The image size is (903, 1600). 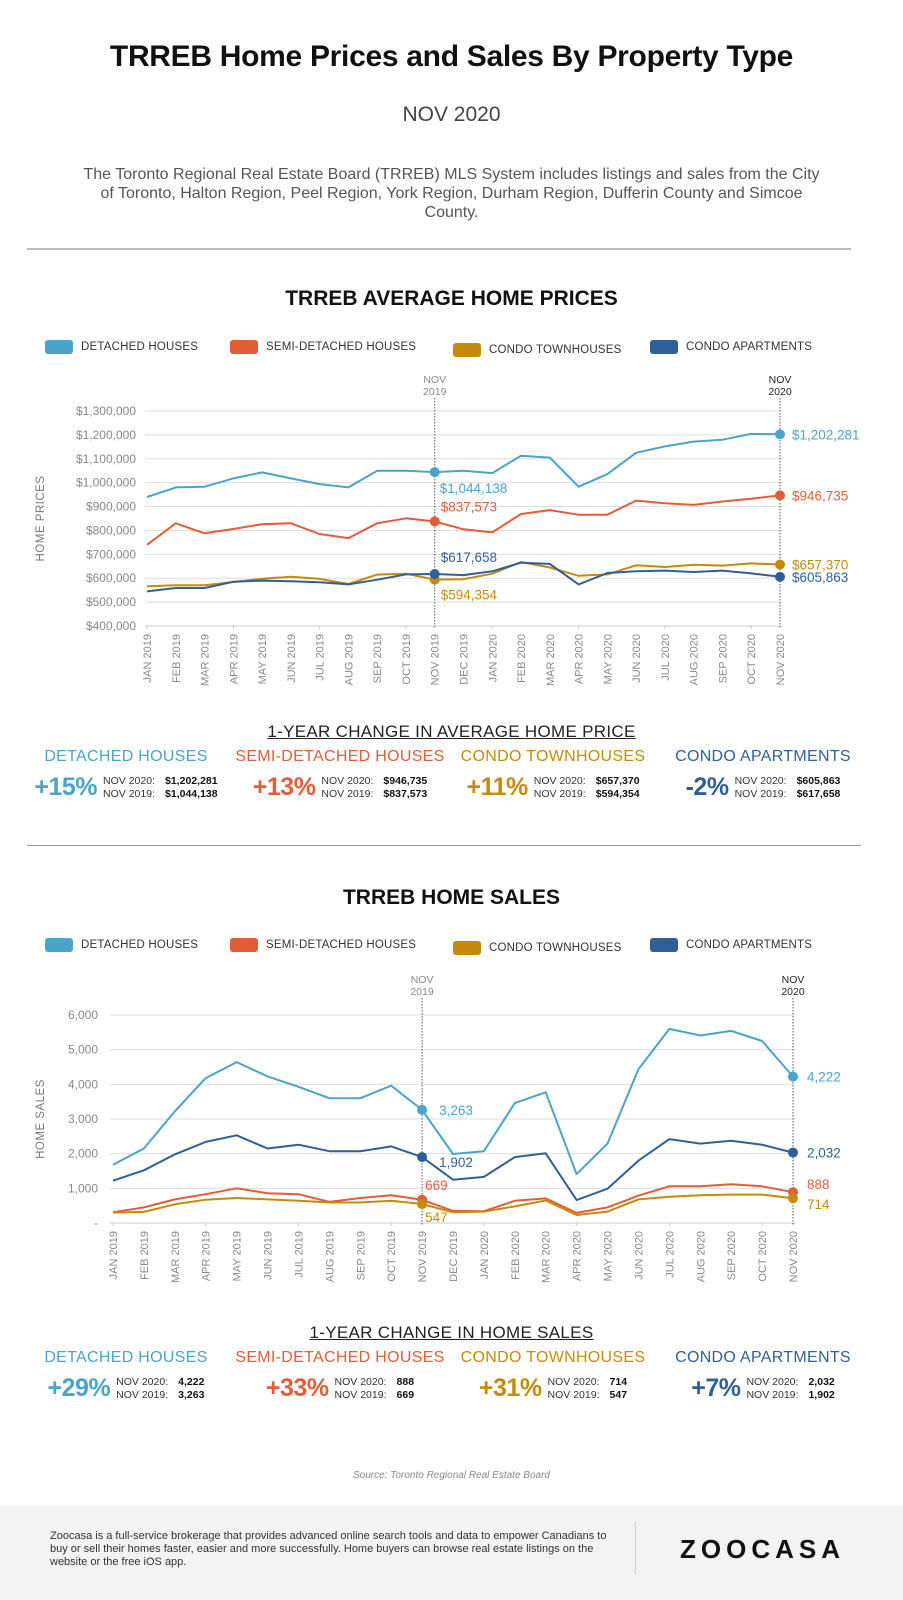 What do you see at coordinates (422, 1204) in the screenshot?
I see `data-point-townhouse` at bounding box center [422, 1204].